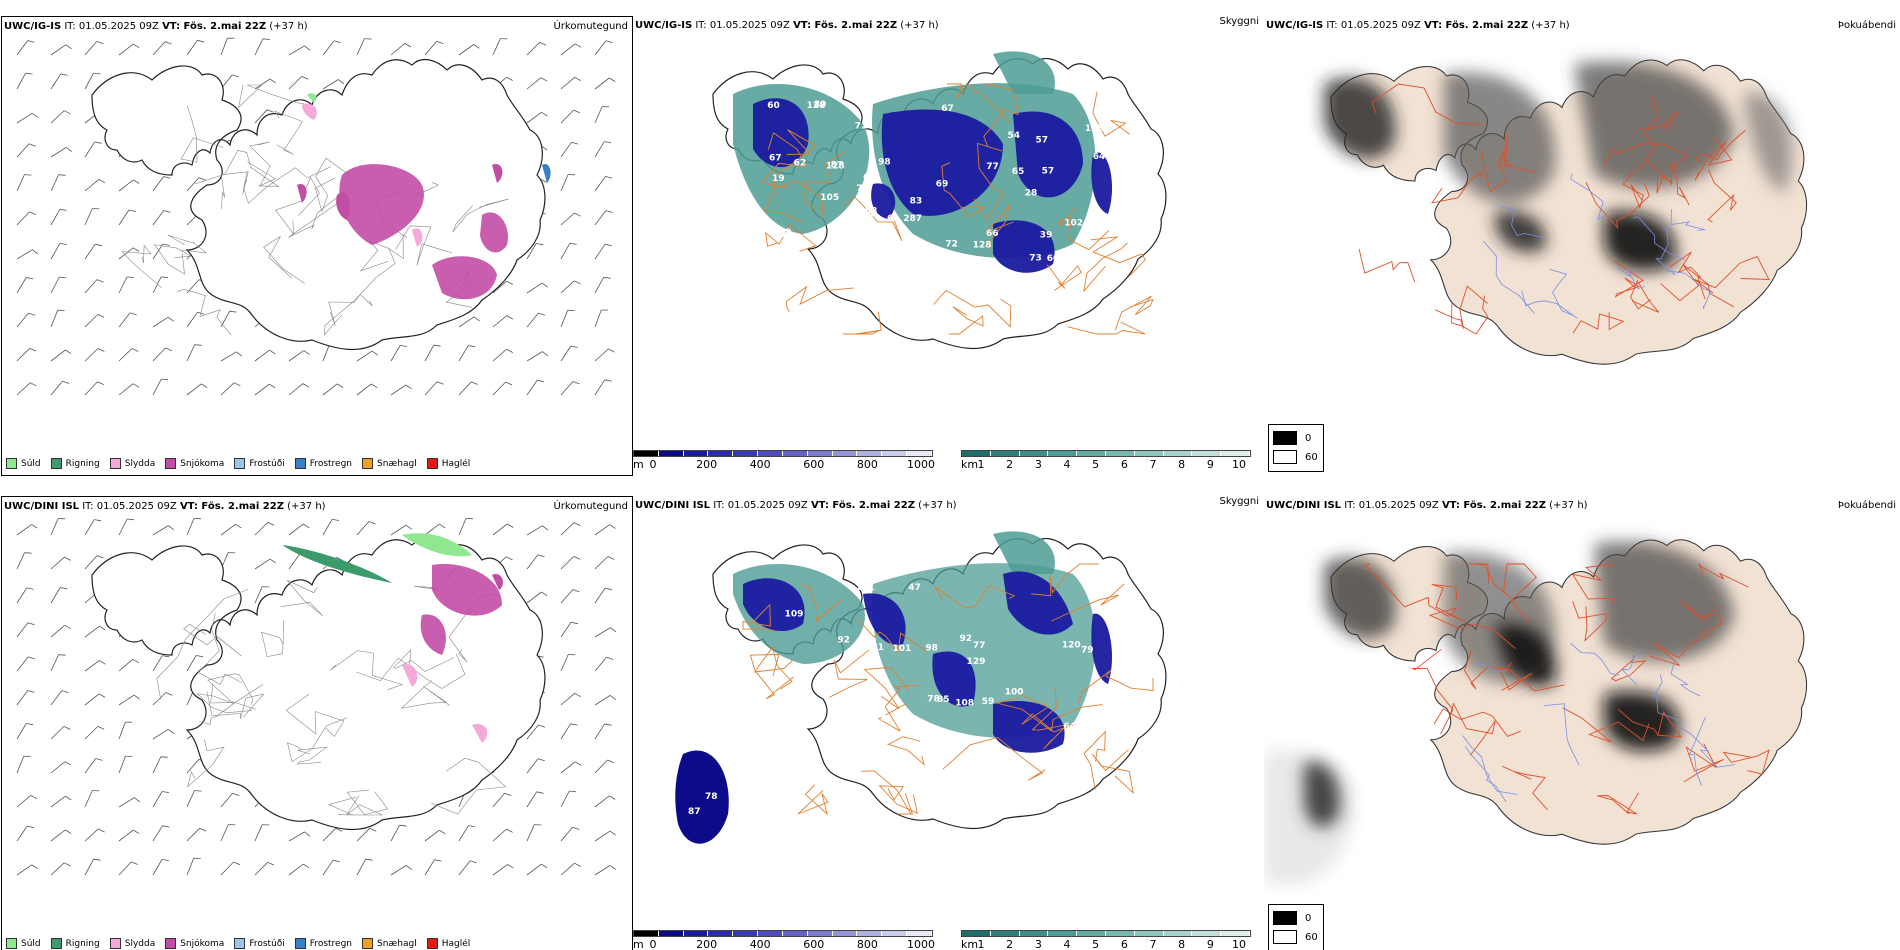  I want to click on scale-tick-label: 7, so click(1153, 944).